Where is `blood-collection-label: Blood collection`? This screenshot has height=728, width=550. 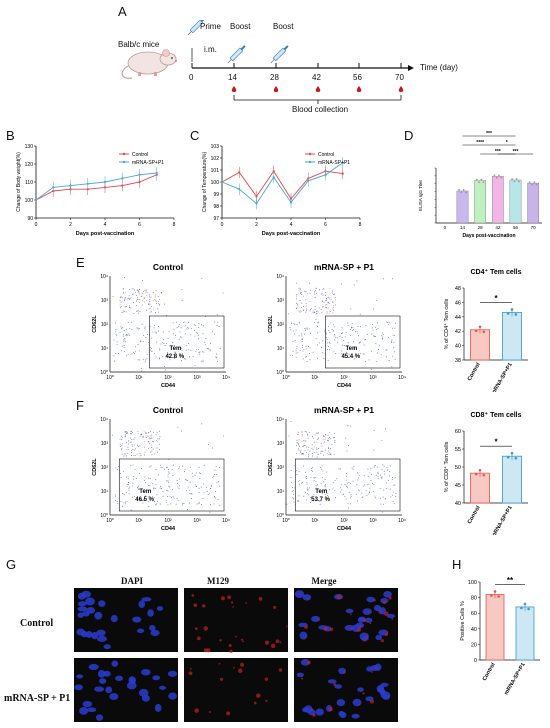 blood-collection-label: Blood collection is located at coordinates (320, 109).